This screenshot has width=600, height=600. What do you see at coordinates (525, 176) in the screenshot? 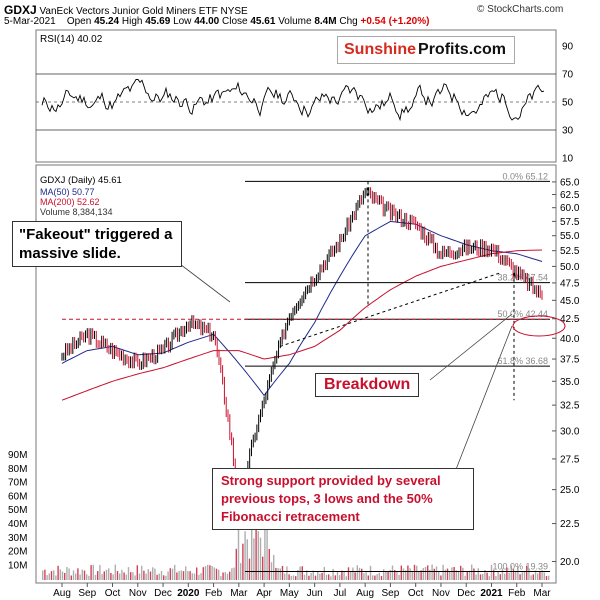
I see `fib-label: 0.0% 65.12` at bounding box center [525, 176].